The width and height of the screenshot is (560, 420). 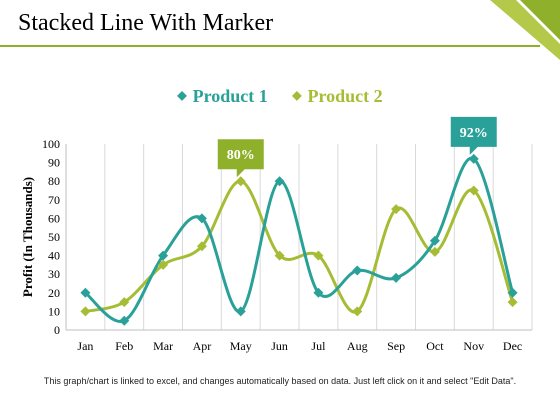 I want to click on x-tick-label: Jan, so click(x=85, y=346).